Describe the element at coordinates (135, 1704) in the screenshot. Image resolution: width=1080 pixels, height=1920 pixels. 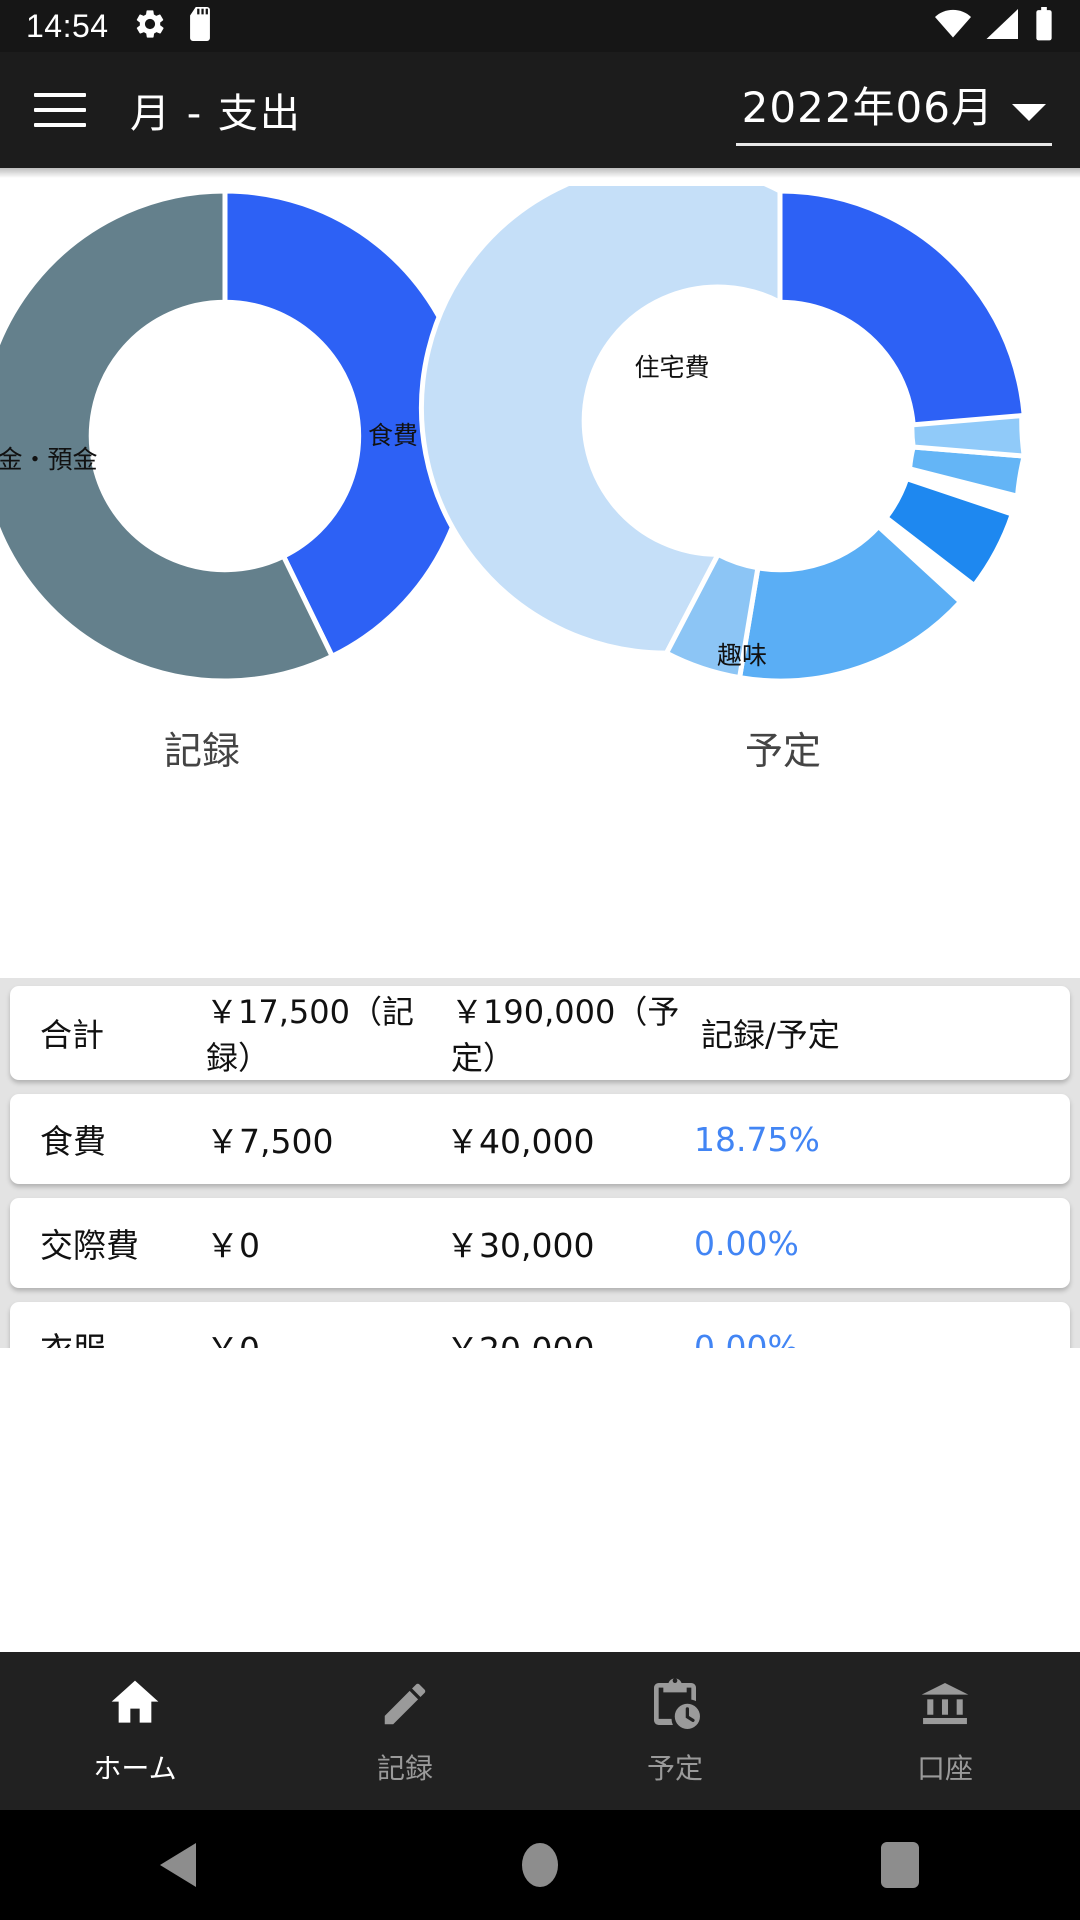
I see `home-icon` at that location.